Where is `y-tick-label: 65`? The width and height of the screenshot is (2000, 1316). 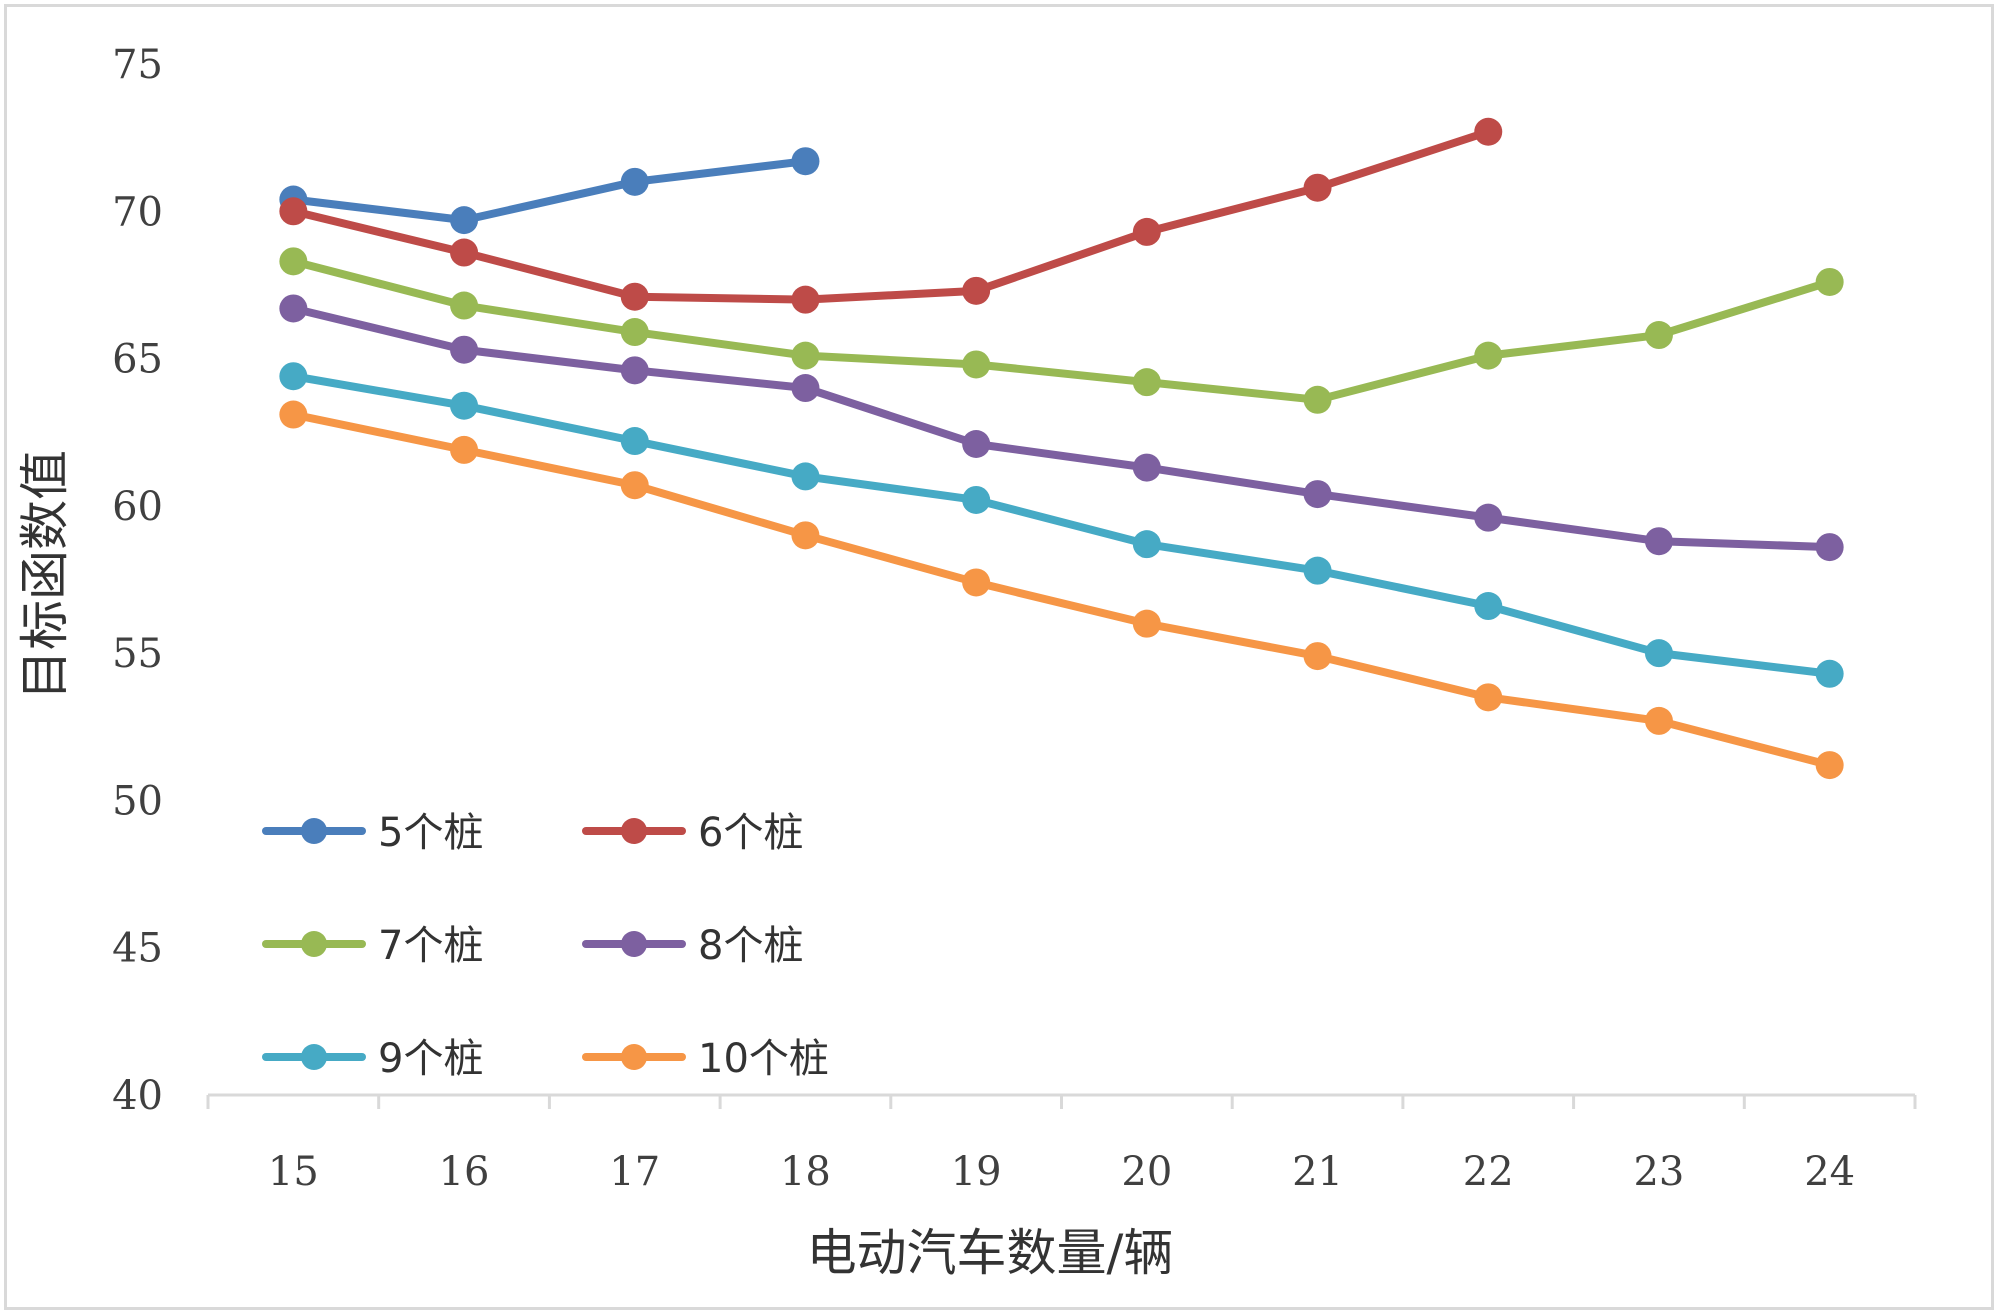
y-tick-label: 65 is located at coordinates (137, 360).